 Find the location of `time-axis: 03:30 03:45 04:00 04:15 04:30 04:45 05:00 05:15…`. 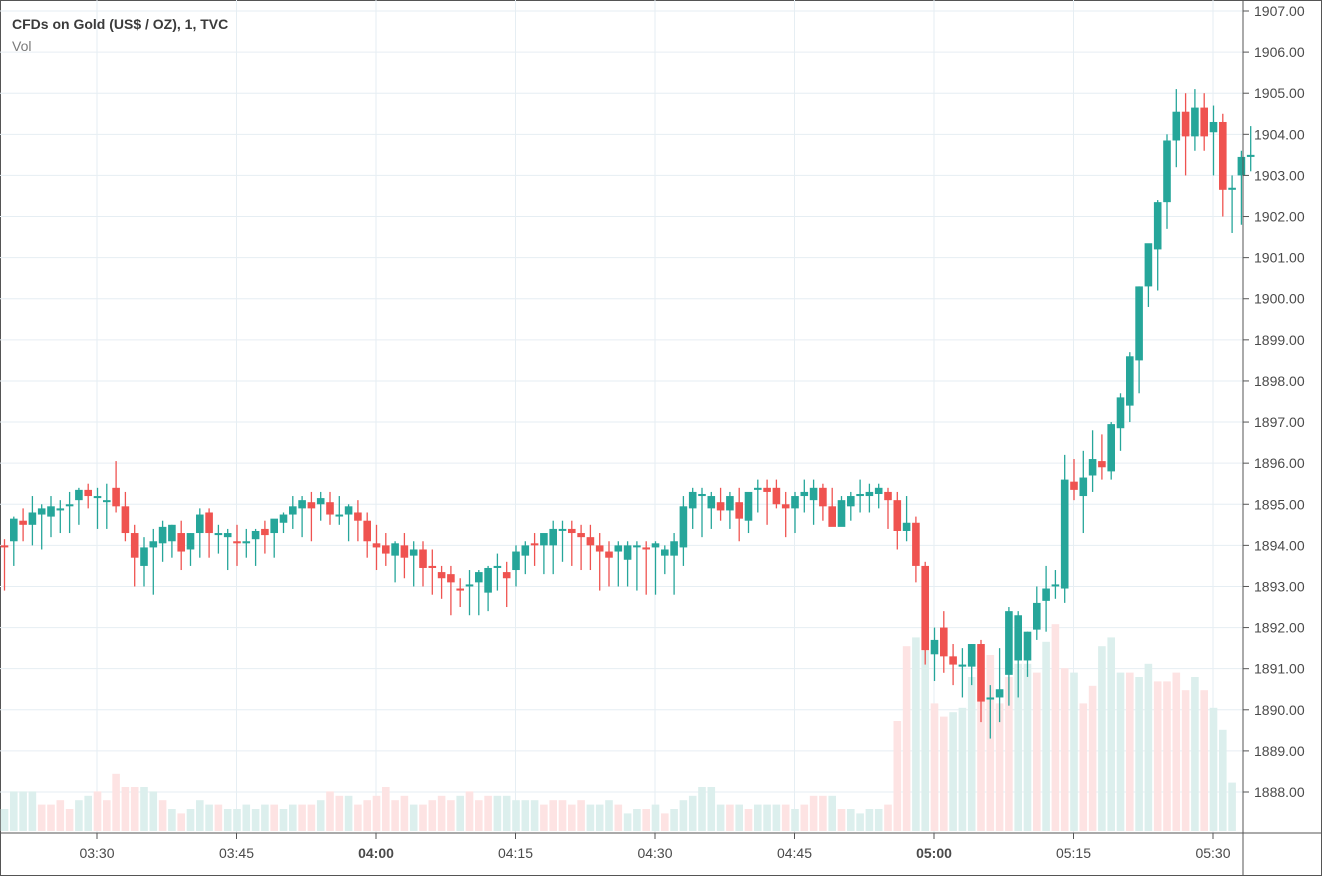

time-axis: 03:30 03:45 04:00 04:15 04:30 04:45 05:00 05:15… is located at coordinates (655, 847).